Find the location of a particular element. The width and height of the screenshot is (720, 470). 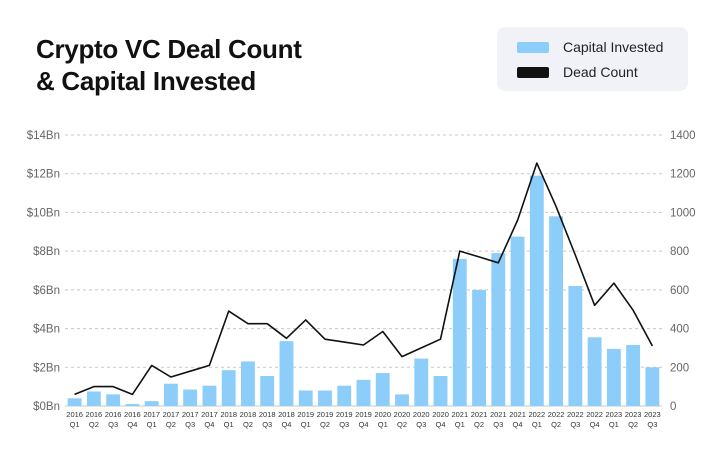

legend-item-dead-count: Dead Count is located at coordinates (577, 72).